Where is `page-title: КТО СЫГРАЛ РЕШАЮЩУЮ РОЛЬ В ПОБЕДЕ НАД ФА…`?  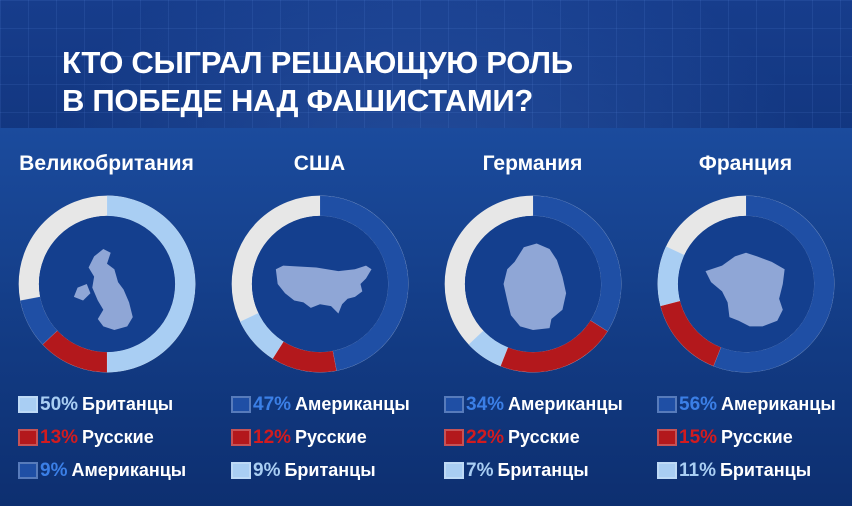 page-title: КТО СЫГРАЛ РЕШАЮЩУЮ РОЛЬ В ПОБЕДЕ НАД ФА… is located at coordinates (317, 82).